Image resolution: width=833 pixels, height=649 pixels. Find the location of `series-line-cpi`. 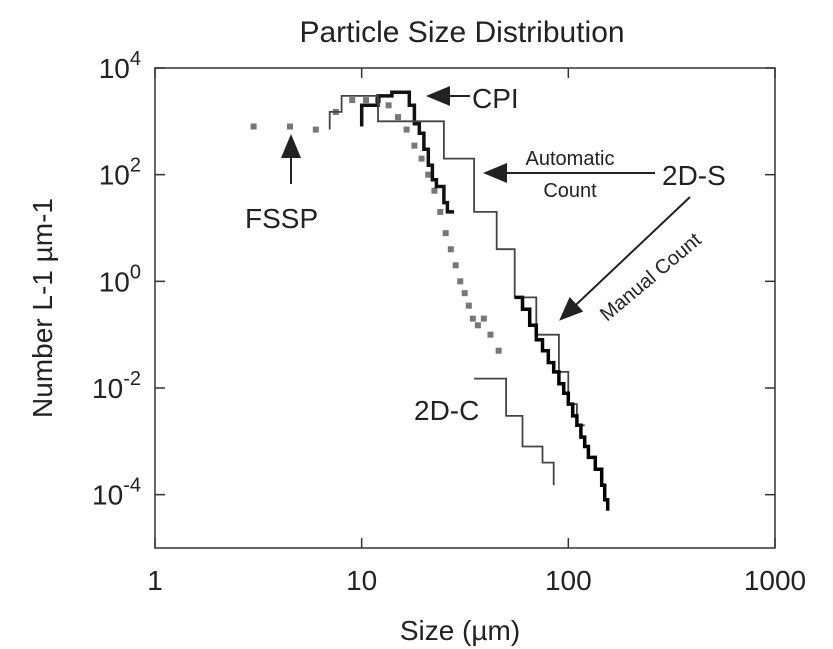

series-line-cpi is located at coordinates (407, 152).